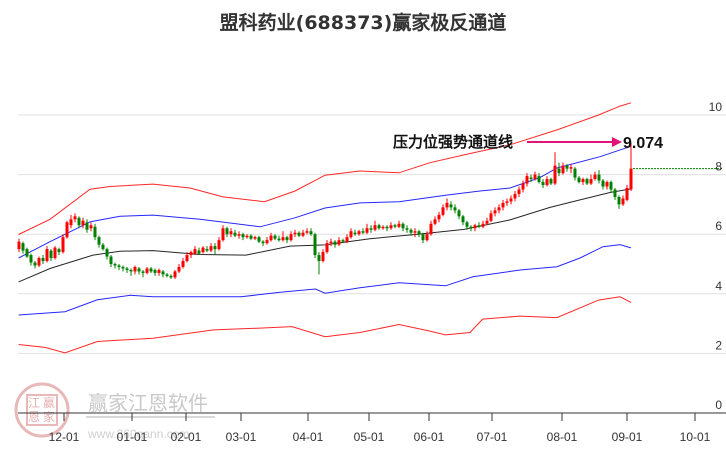  I want to click on x-tick-label: 08-01, so click(562, 437).